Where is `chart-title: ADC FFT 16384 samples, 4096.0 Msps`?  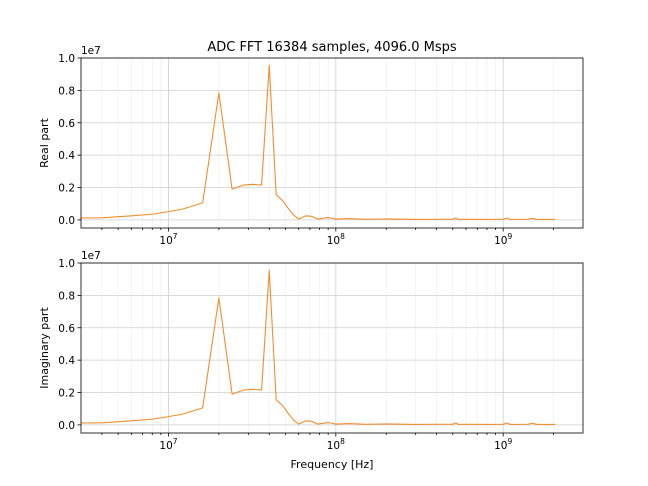 chart-title: ADC FFT 16384 samples, 4096.0 Msps is located at coordinates (332, 47).